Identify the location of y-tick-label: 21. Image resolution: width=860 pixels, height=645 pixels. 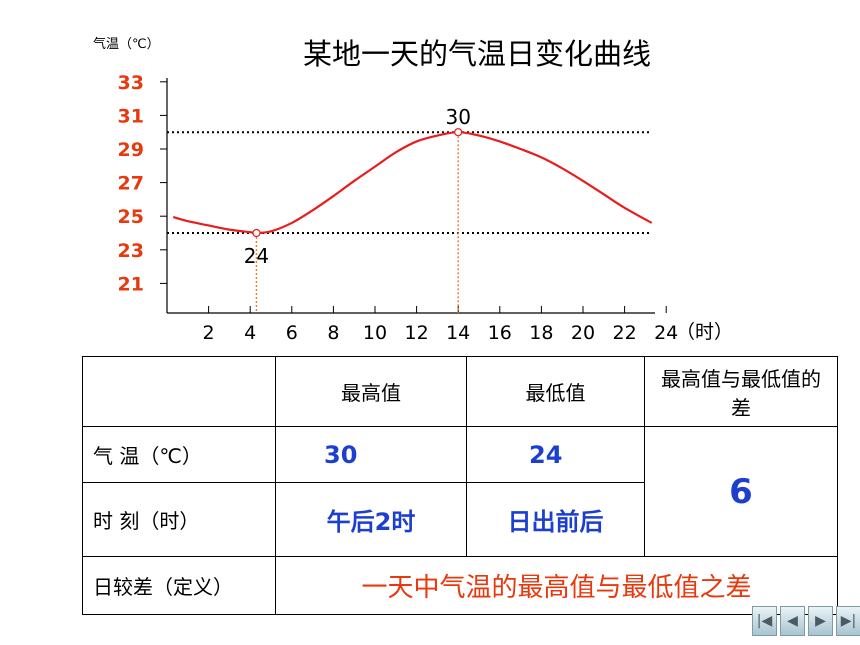
(131, 284).